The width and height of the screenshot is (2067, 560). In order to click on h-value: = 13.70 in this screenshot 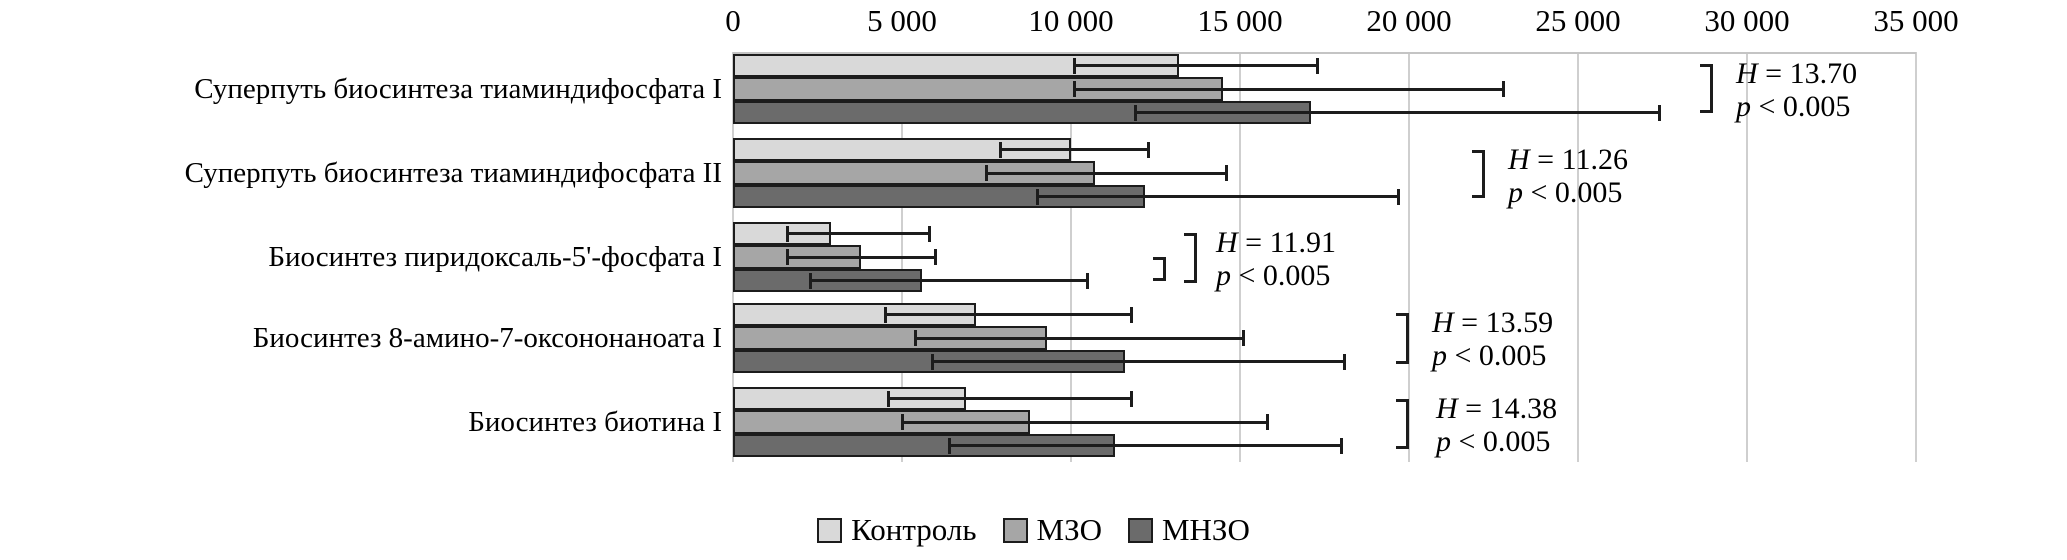, I will do `click(1811, 73)`.